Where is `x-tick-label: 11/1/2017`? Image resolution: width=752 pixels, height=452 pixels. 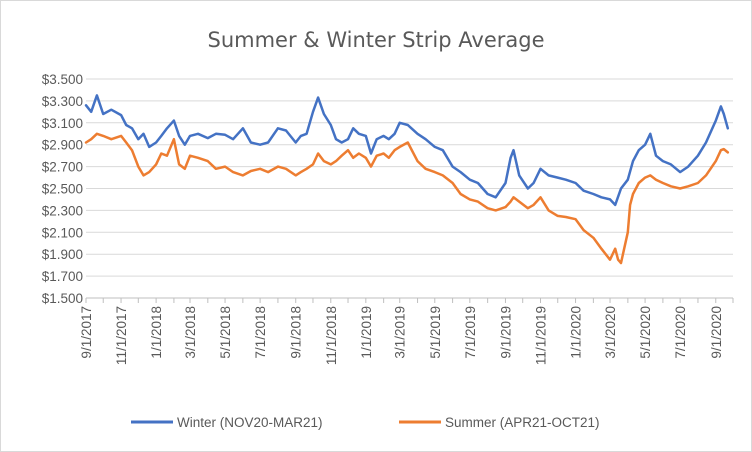 x-tick-label: 11/1/2017 is located at coordinates (121, 335).